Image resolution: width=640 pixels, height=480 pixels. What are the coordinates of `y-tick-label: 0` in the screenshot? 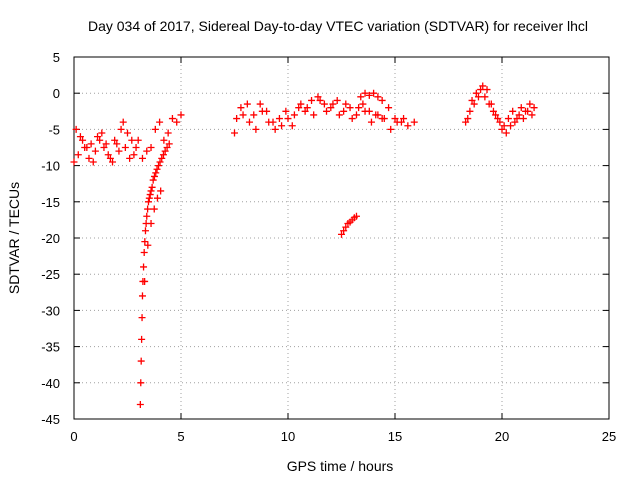 It's located at (56, 93).